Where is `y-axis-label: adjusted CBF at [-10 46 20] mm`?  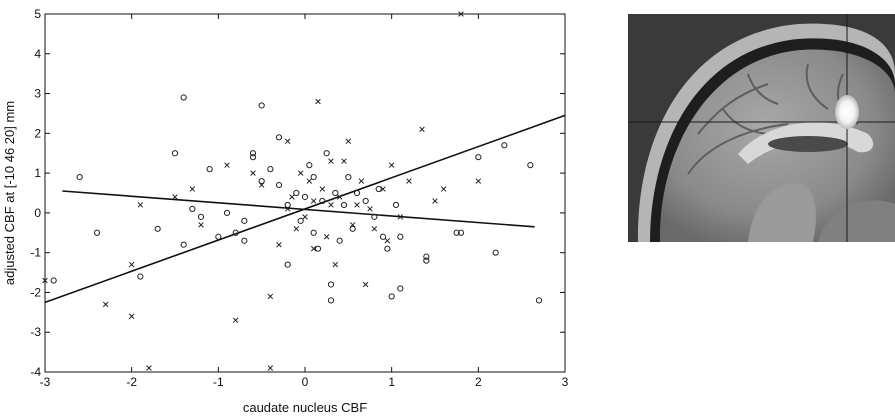
y-axis-label: adjusted CBF at [-10 46 20] mm is located at coordinates (9, 193).